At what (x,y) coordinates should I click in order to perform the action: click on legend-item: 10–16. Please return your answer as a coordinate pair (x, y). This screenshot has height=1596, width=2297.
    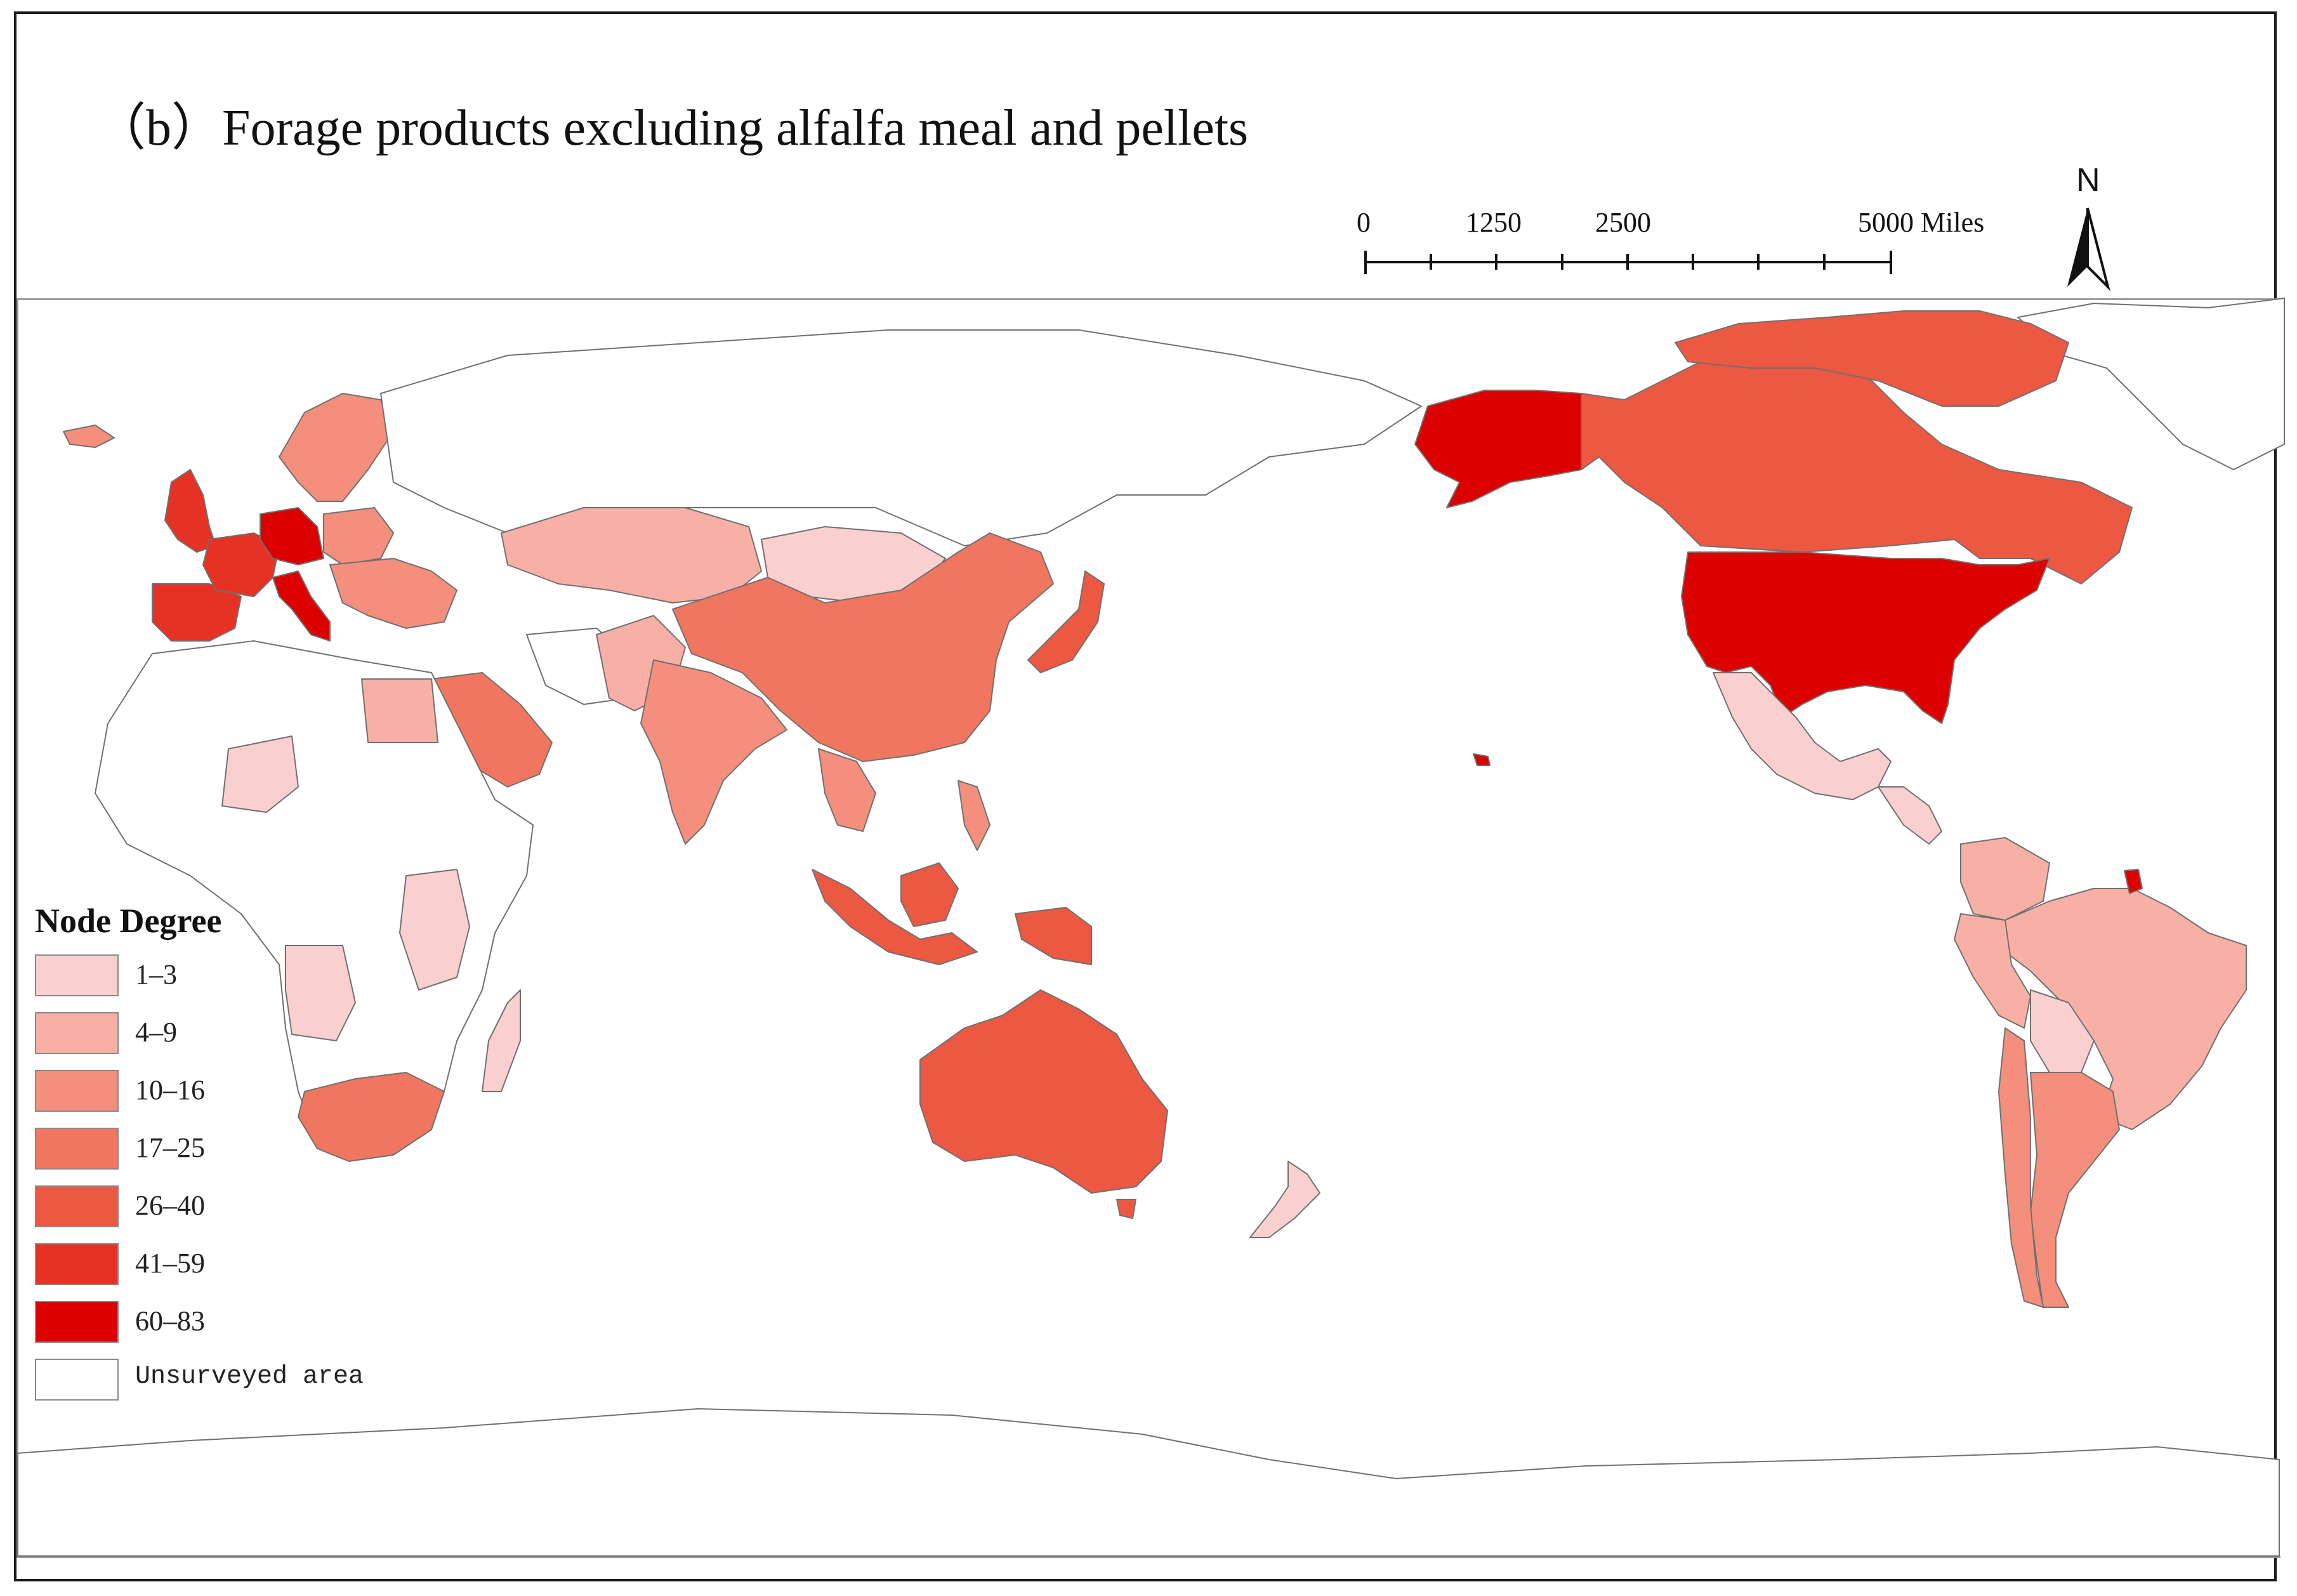
    Looking at the image, I should click on (257, 1092).